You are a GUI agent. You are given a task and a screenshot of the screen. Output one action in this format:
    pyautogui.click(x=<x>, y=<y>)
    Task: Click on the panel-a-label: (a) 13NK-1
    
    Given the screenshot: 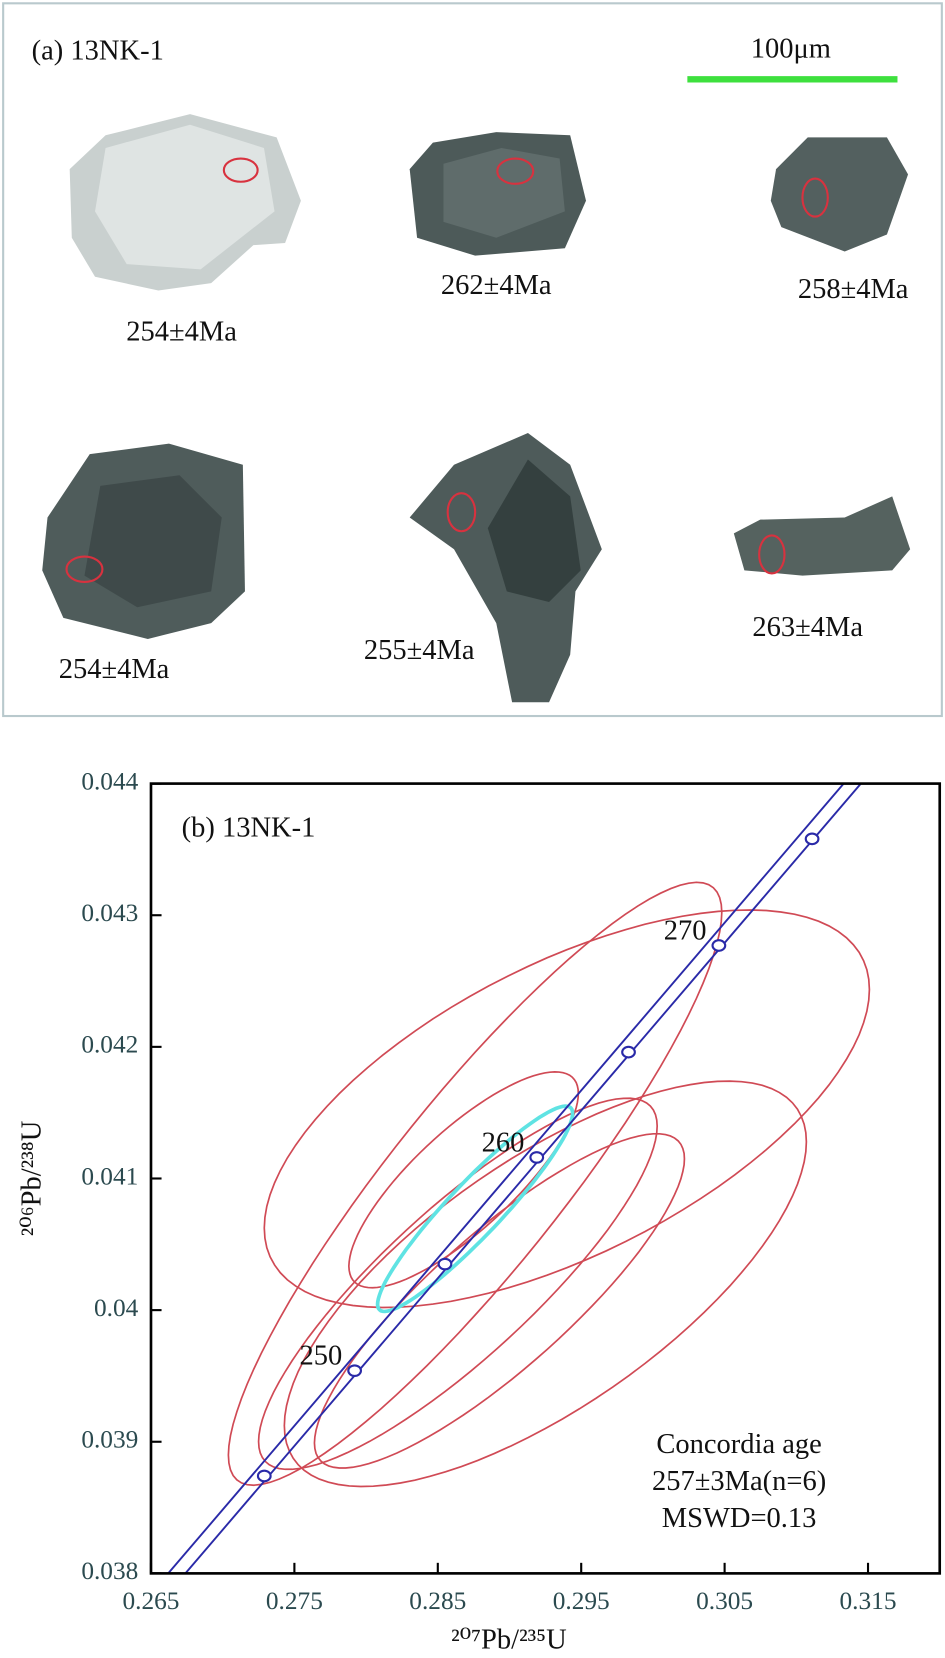 What is the action you would take?
    pyautogui.click(x=98, y=50)
    